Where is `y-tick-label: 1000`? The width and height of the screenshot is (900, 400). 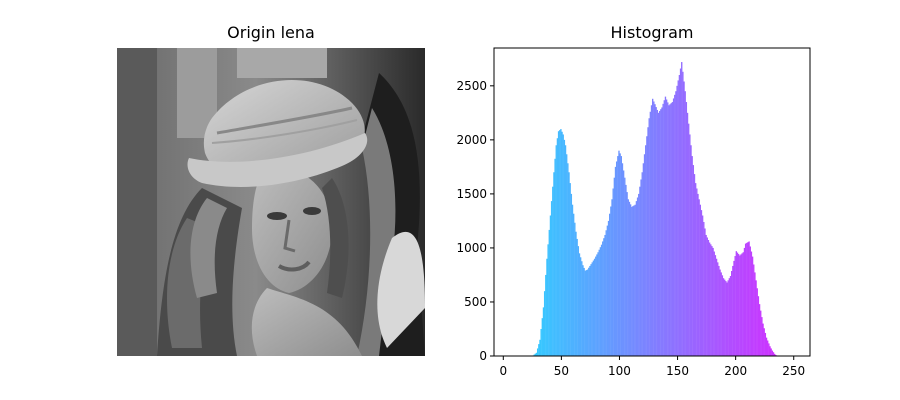
y-tick-label: 1000 is located at coordinates (471, 248).